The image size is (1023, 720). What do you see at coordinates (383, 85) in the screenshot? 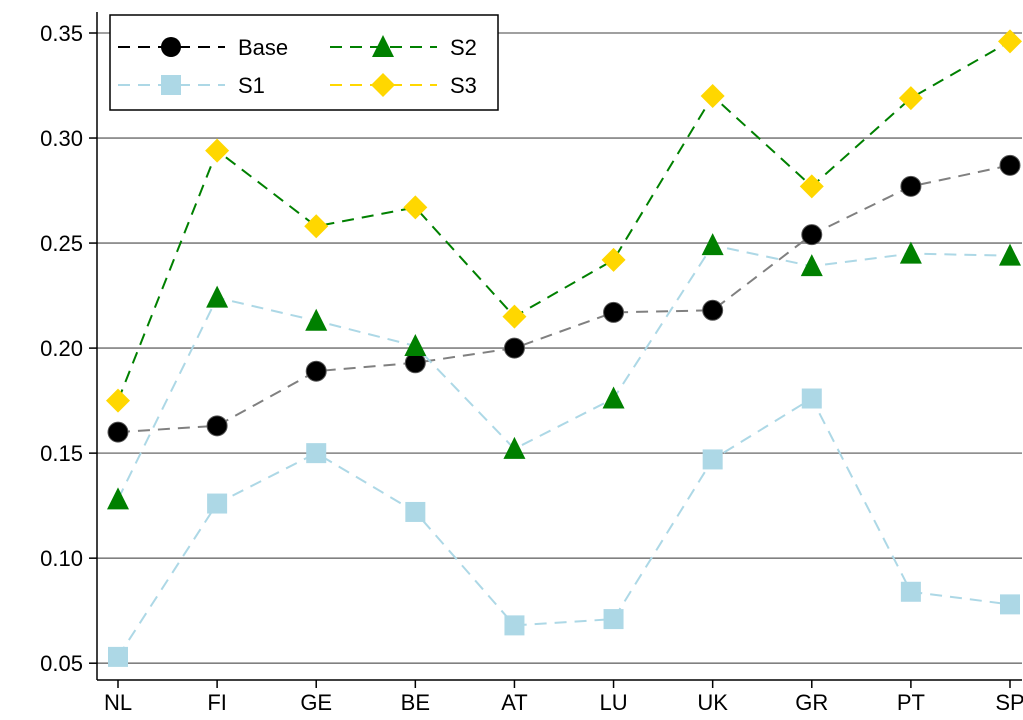
I see `legend-marker-s3` at bounding box center [383, 85].